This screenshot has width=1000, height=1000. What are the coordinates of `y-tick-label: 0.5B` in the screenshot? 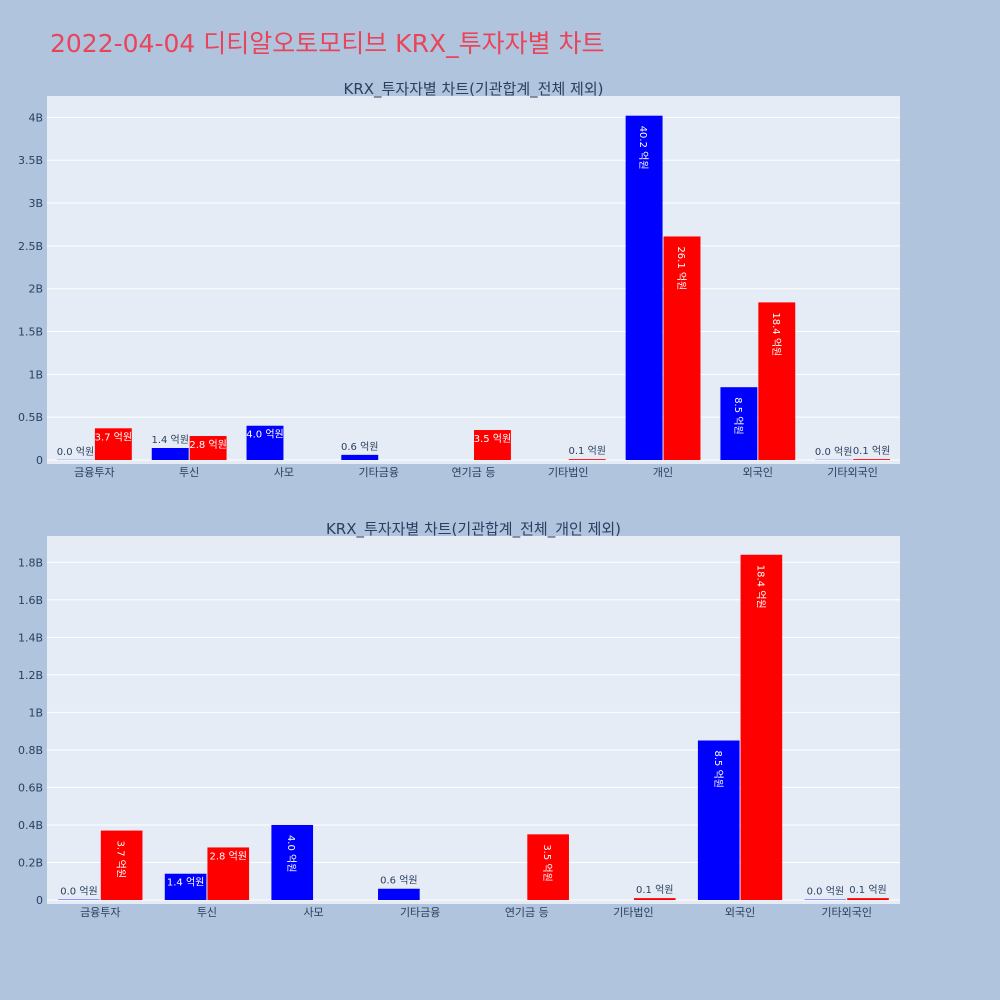 It's located at (30, 417).